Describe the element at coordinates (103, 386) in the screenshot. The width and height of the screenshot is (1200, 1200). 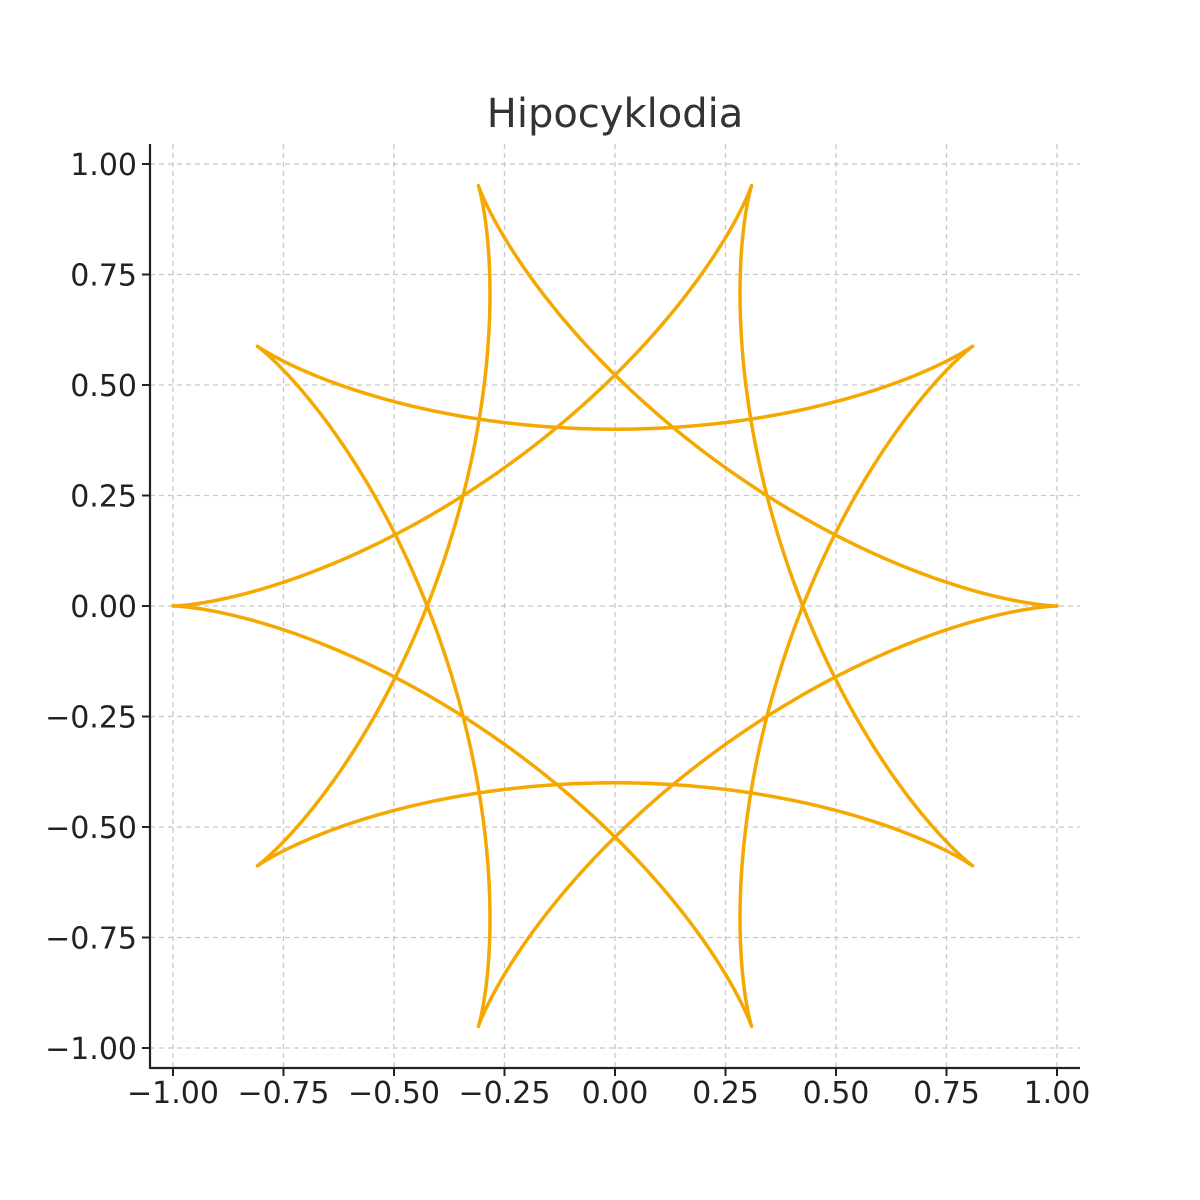
I see `y-tick-label: 0.50` at that location.